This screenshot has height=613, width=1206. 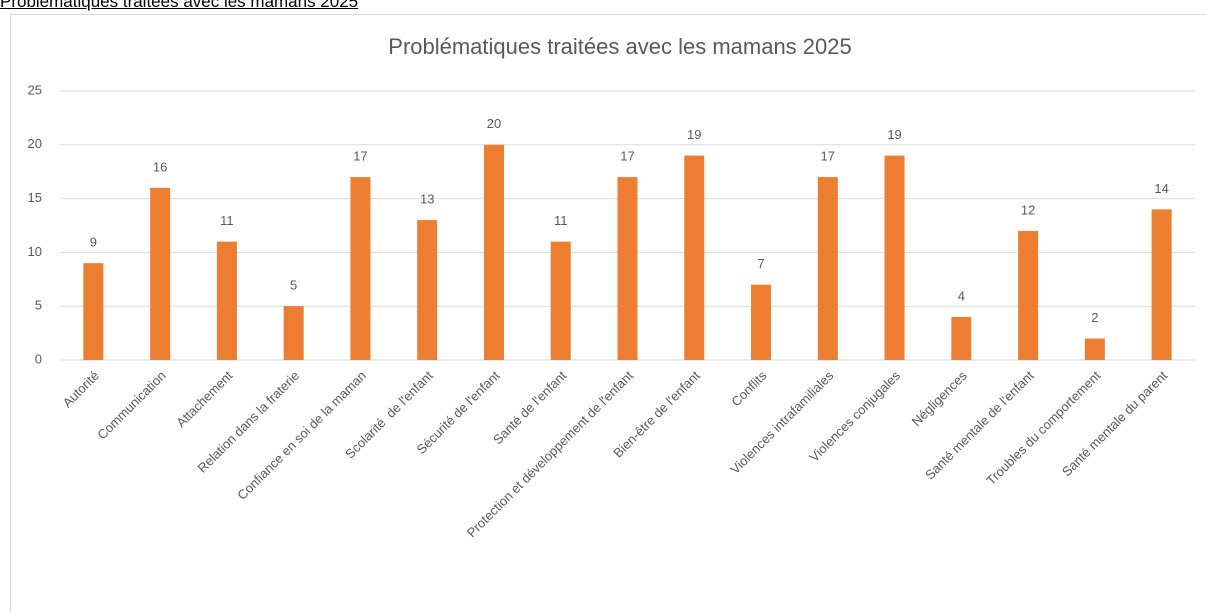 I want to click on data-label: 12, so click(x=1028, y=209).